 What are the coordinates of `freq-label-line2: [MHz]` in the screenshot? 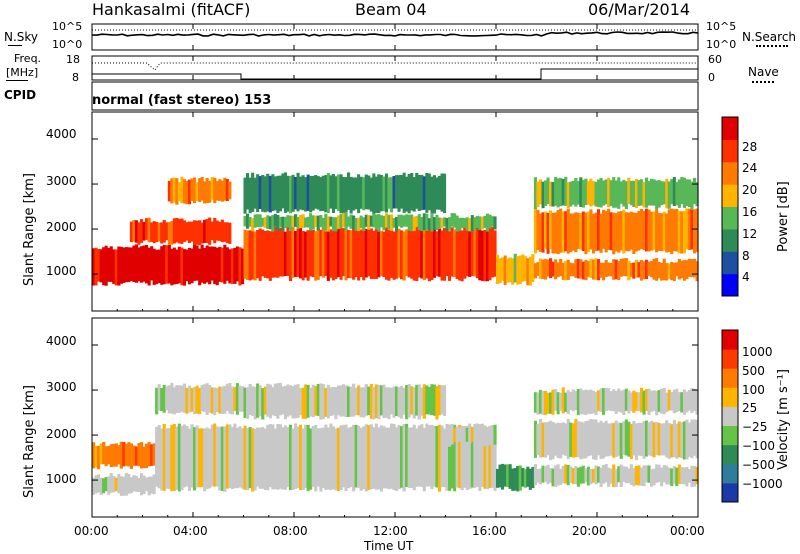 It's located at (22, 72).